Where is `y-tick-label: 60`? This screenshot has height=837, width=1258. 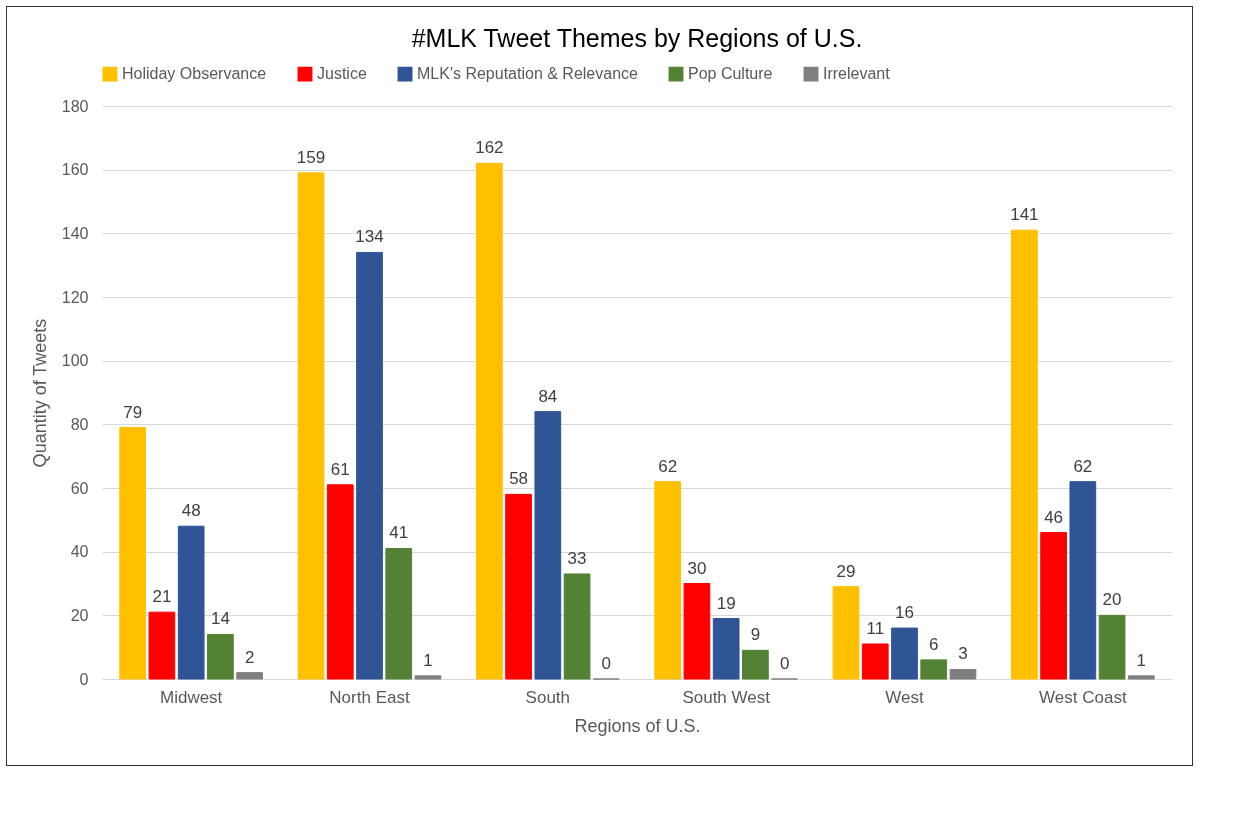 y-tick-label: 60 is located at coordinates (79, 488).